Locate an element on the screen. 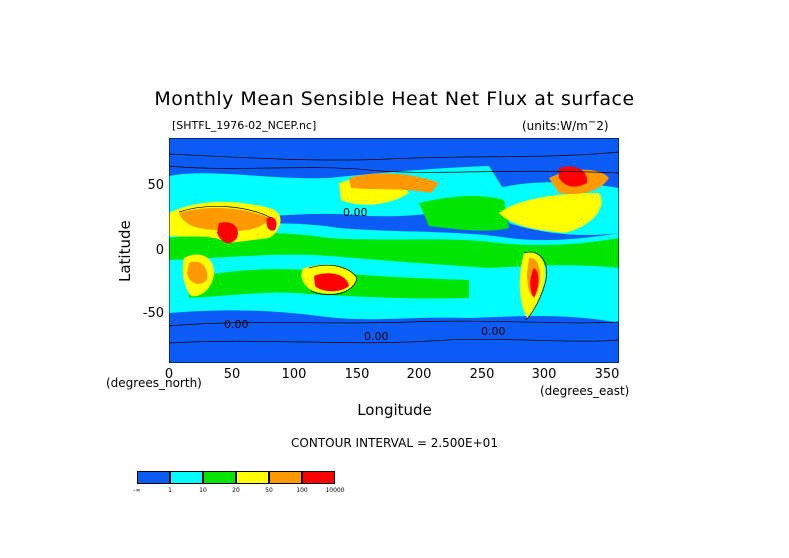 This screenshot has height=558, width=789. y-tick-label: 50 is located at coordinates (155, 185).